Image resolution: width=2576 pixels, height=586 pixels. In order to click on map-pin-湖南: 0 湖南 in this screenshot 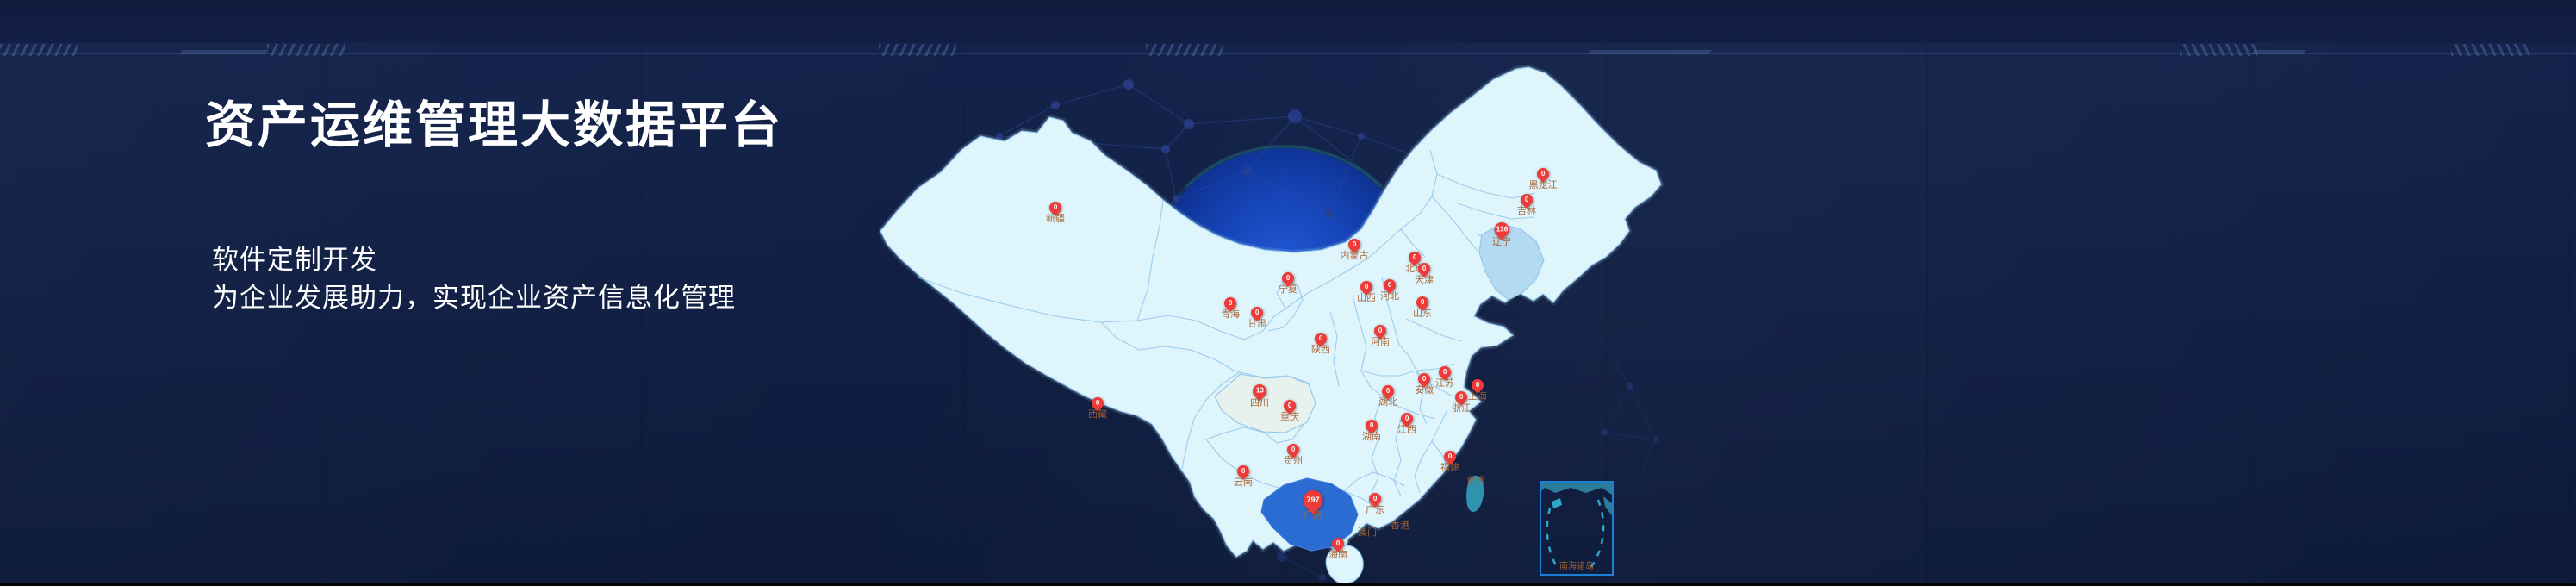, I will do `click(1371, 429)`.